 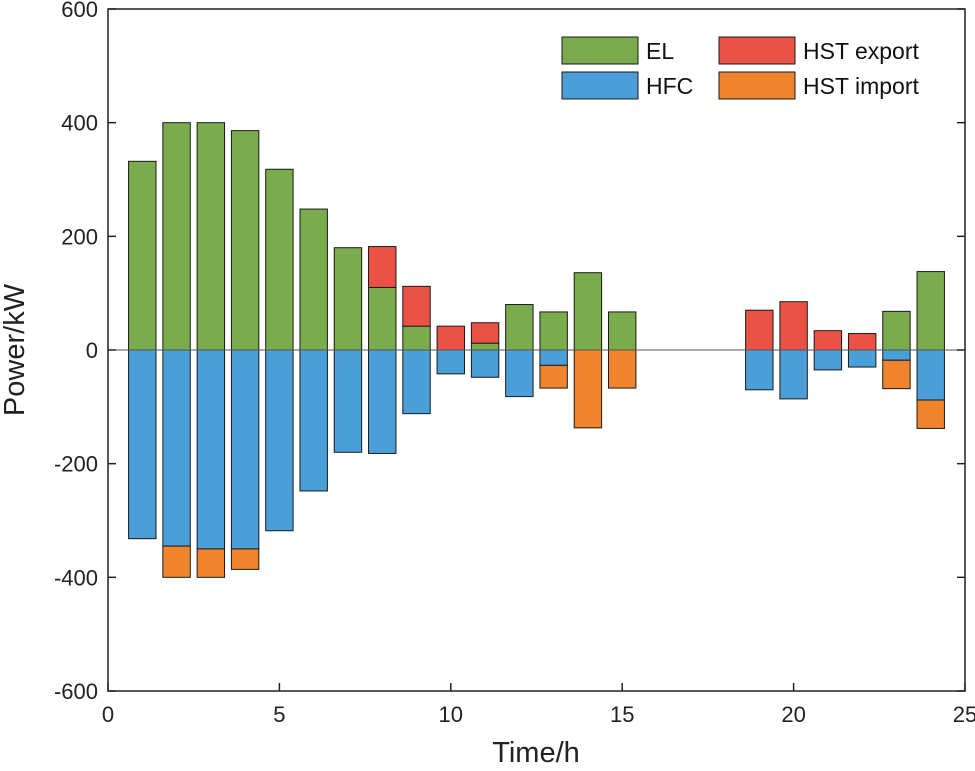 What do you see at coordinates (92, 350) in the screenshot?
I see `y-tick-label: 0` at bounding box center [92, 350].